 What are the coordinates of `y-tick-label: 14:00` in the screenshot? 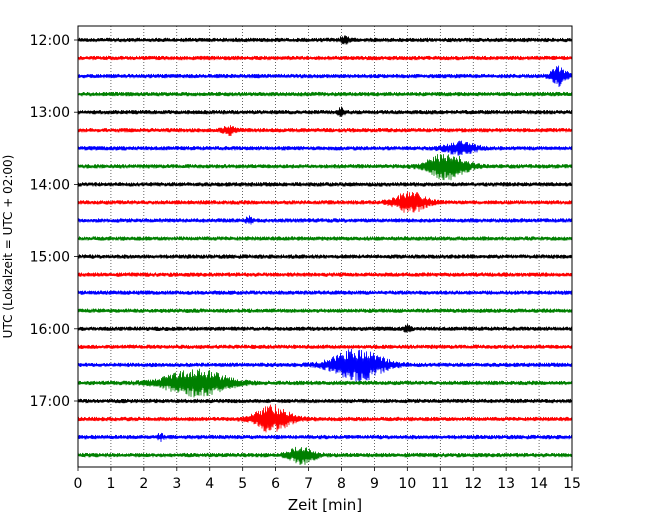 It's located at (50, 185).